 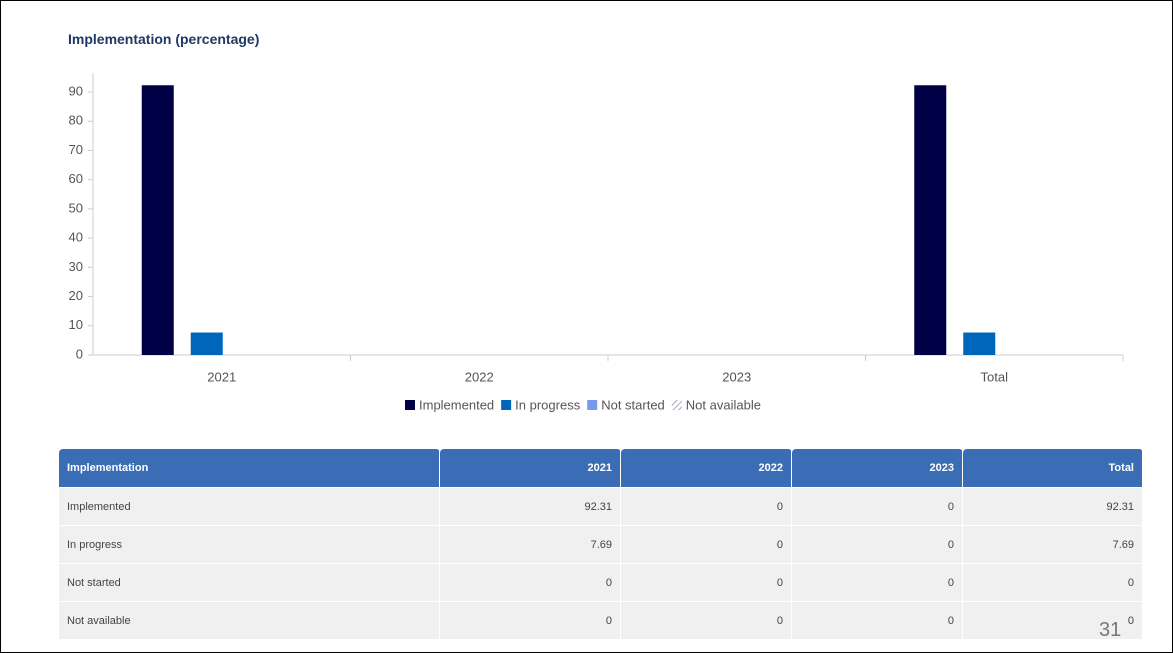 I want to click on header-cell: 2023, so click(x=877, y=468).